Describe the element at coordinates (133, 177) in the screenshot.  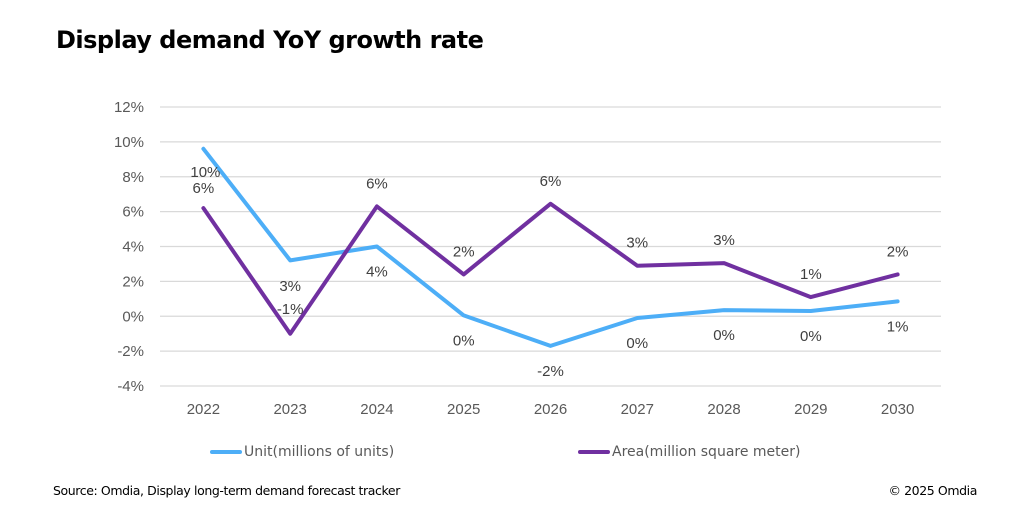
I see `y-tick-label: 8%` at that location.